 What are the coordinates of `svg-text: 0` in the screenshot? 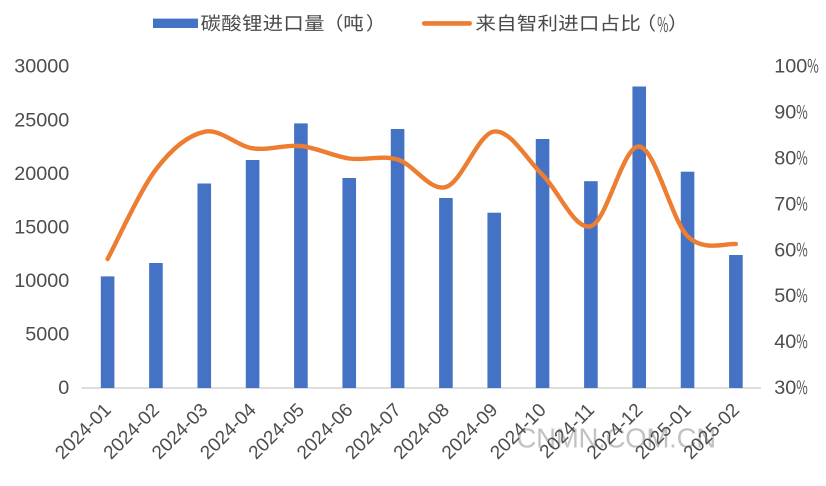 It's located at (63, 388).